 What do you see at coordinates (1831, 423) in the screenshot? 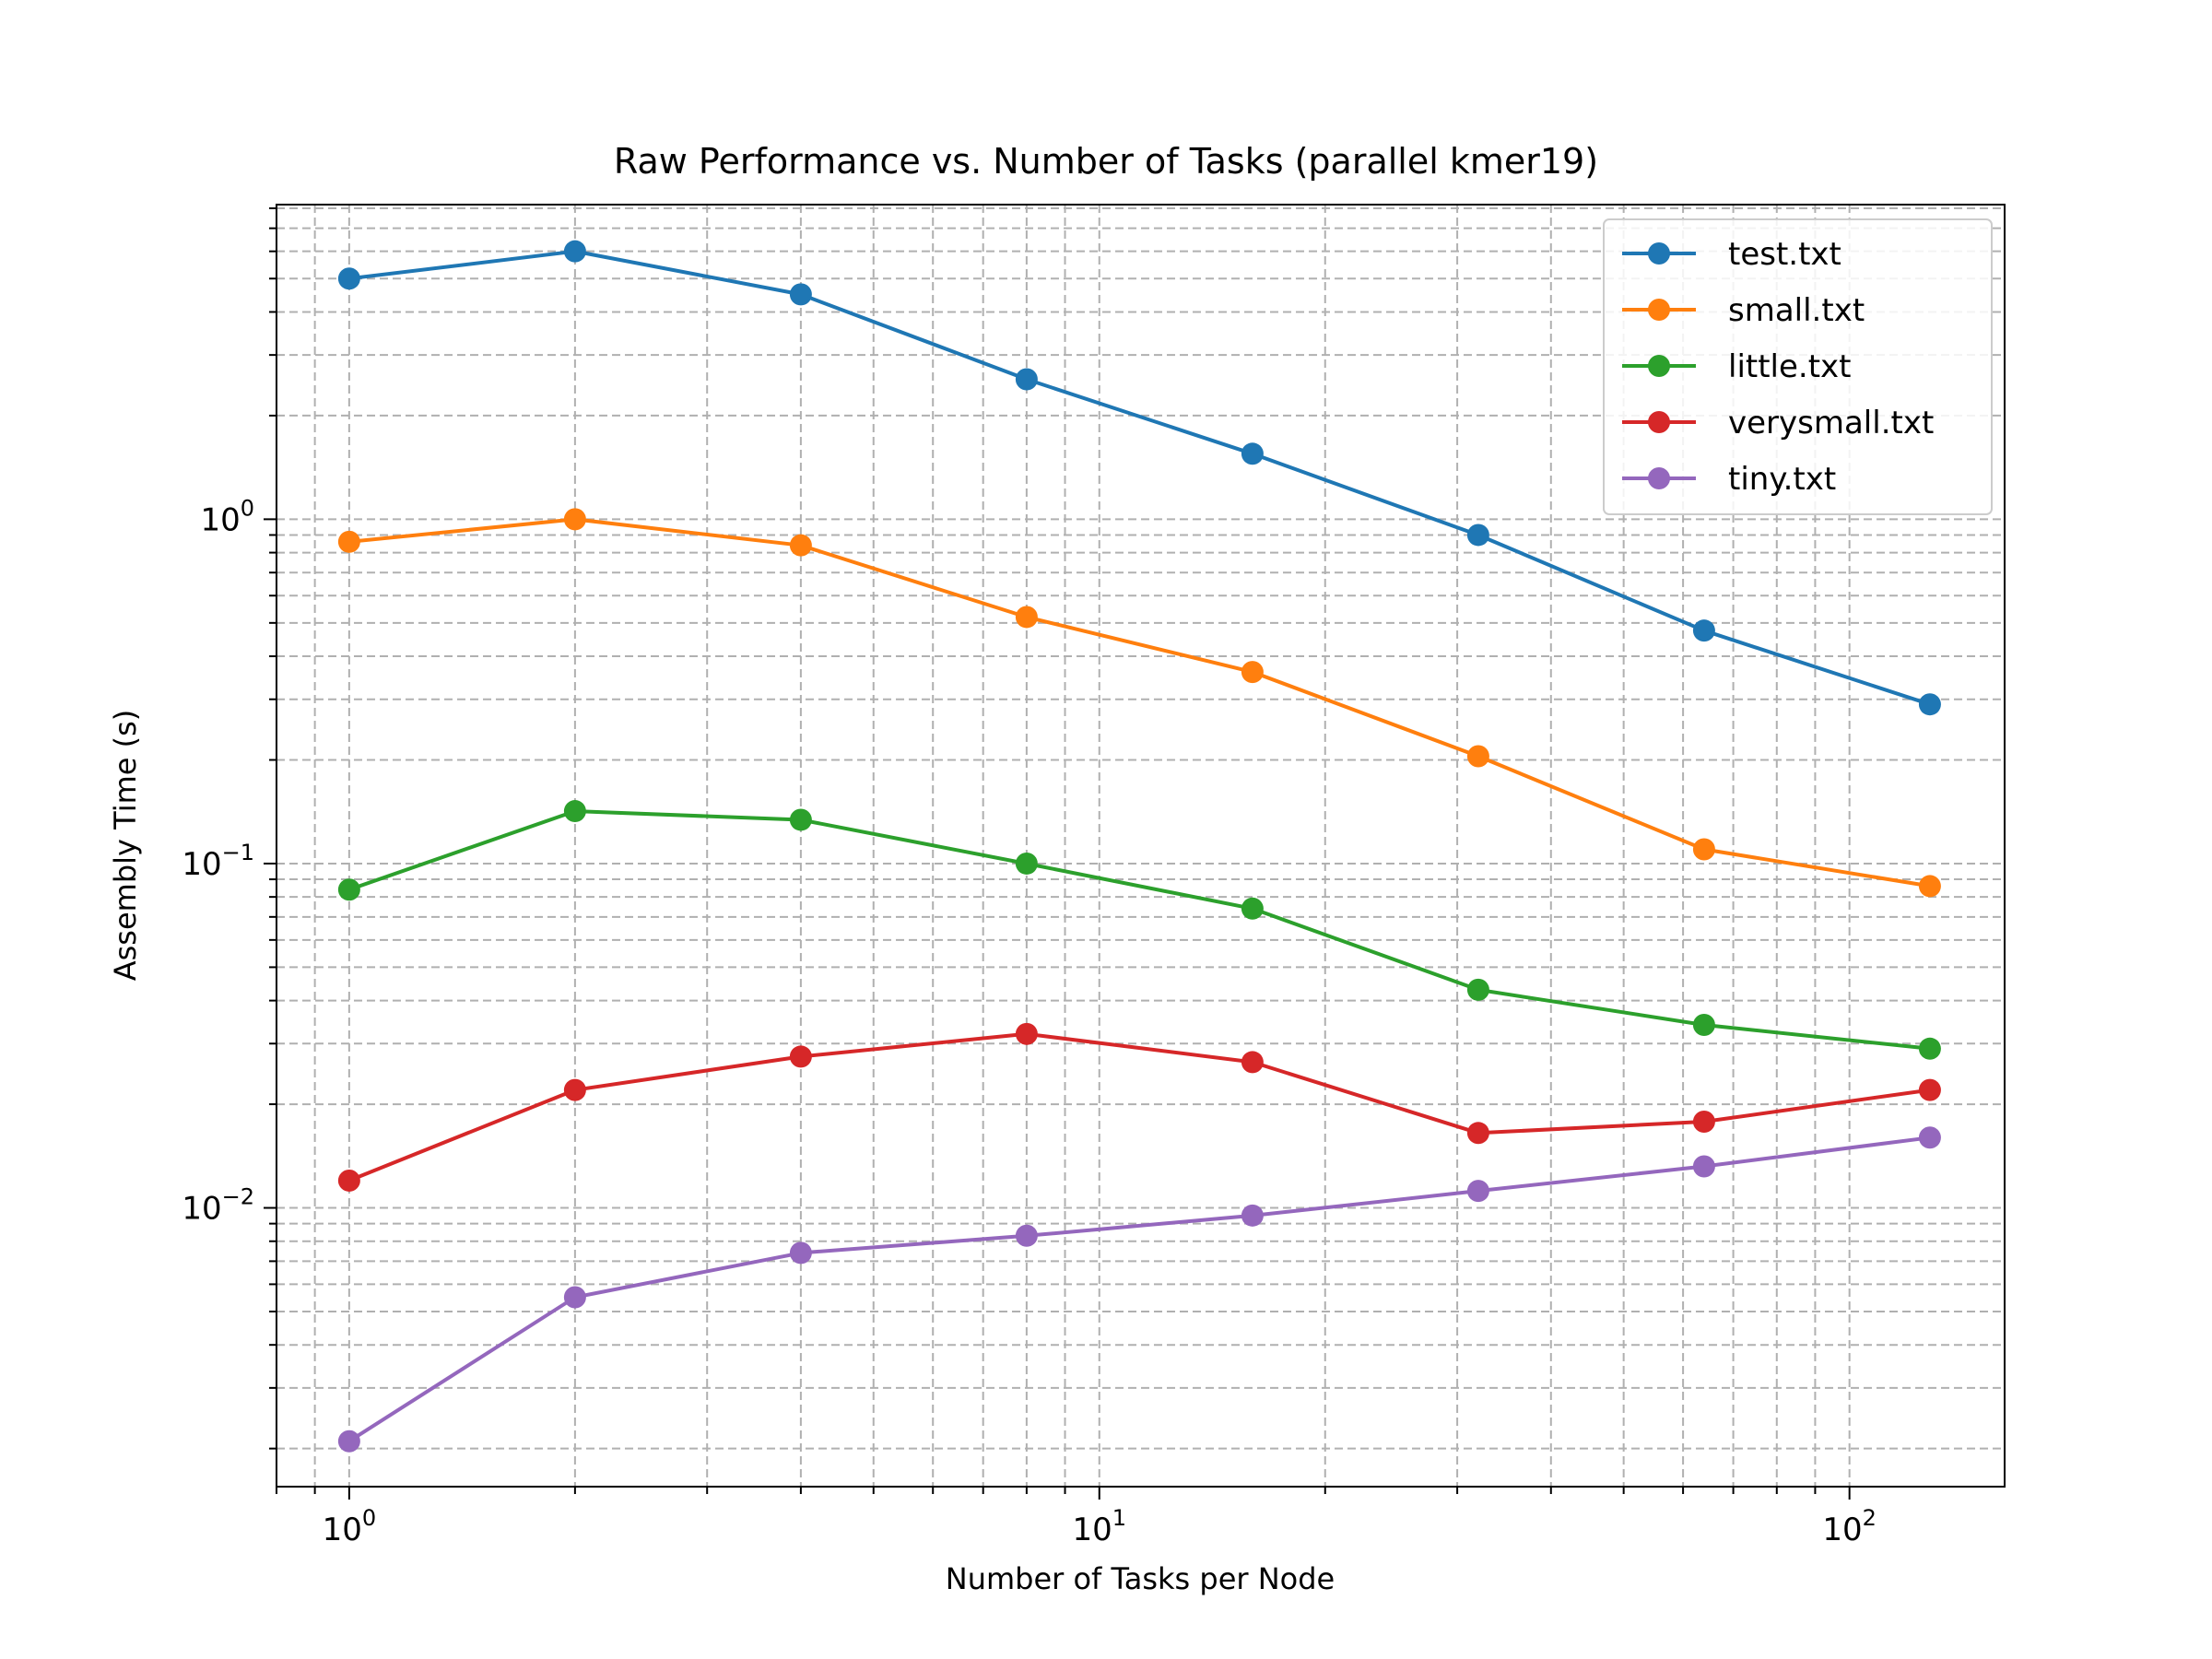
I see `legend-label: verysmall.txt` at bounding box center [1831, 423].